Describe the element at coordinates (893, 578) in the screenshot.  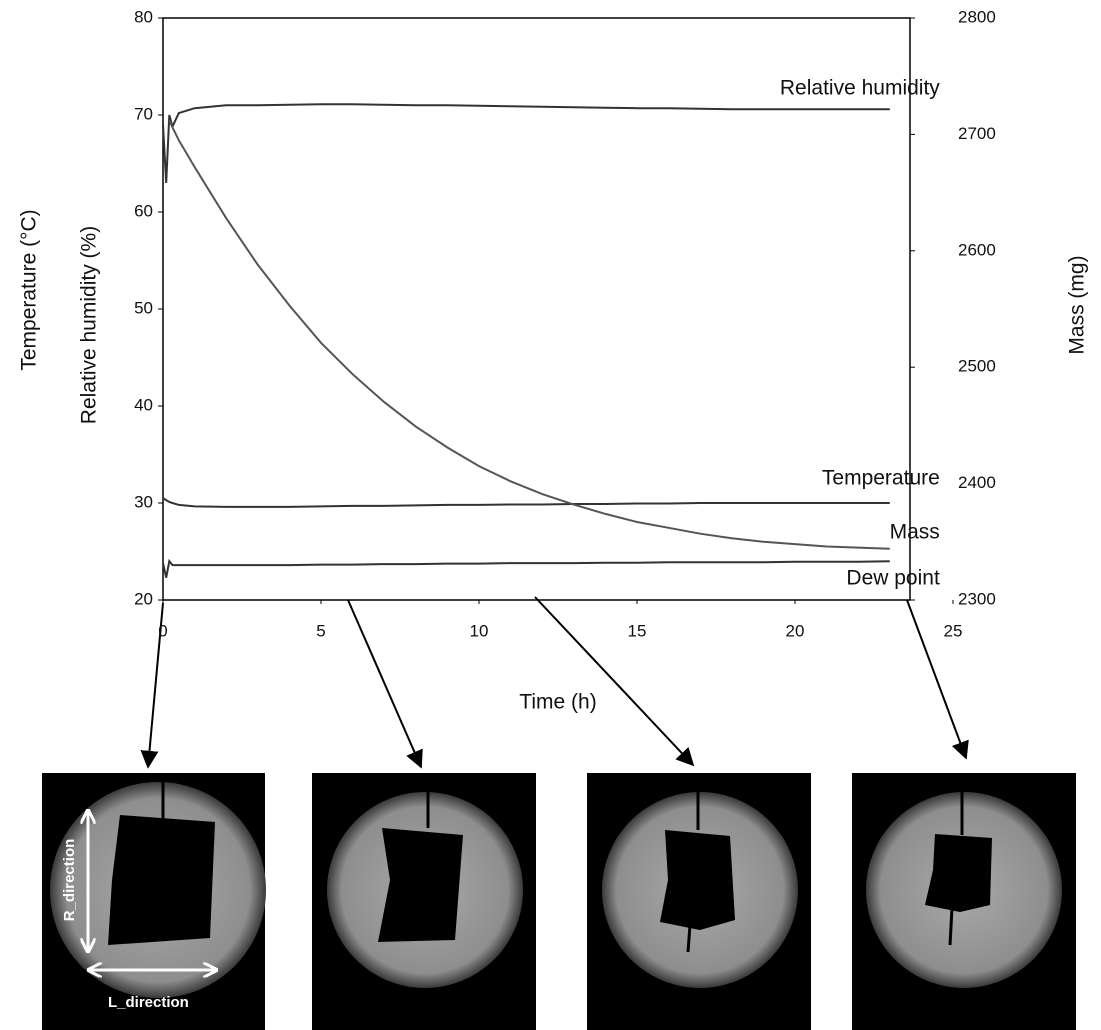
I see `series-label: Dew point` at that location.